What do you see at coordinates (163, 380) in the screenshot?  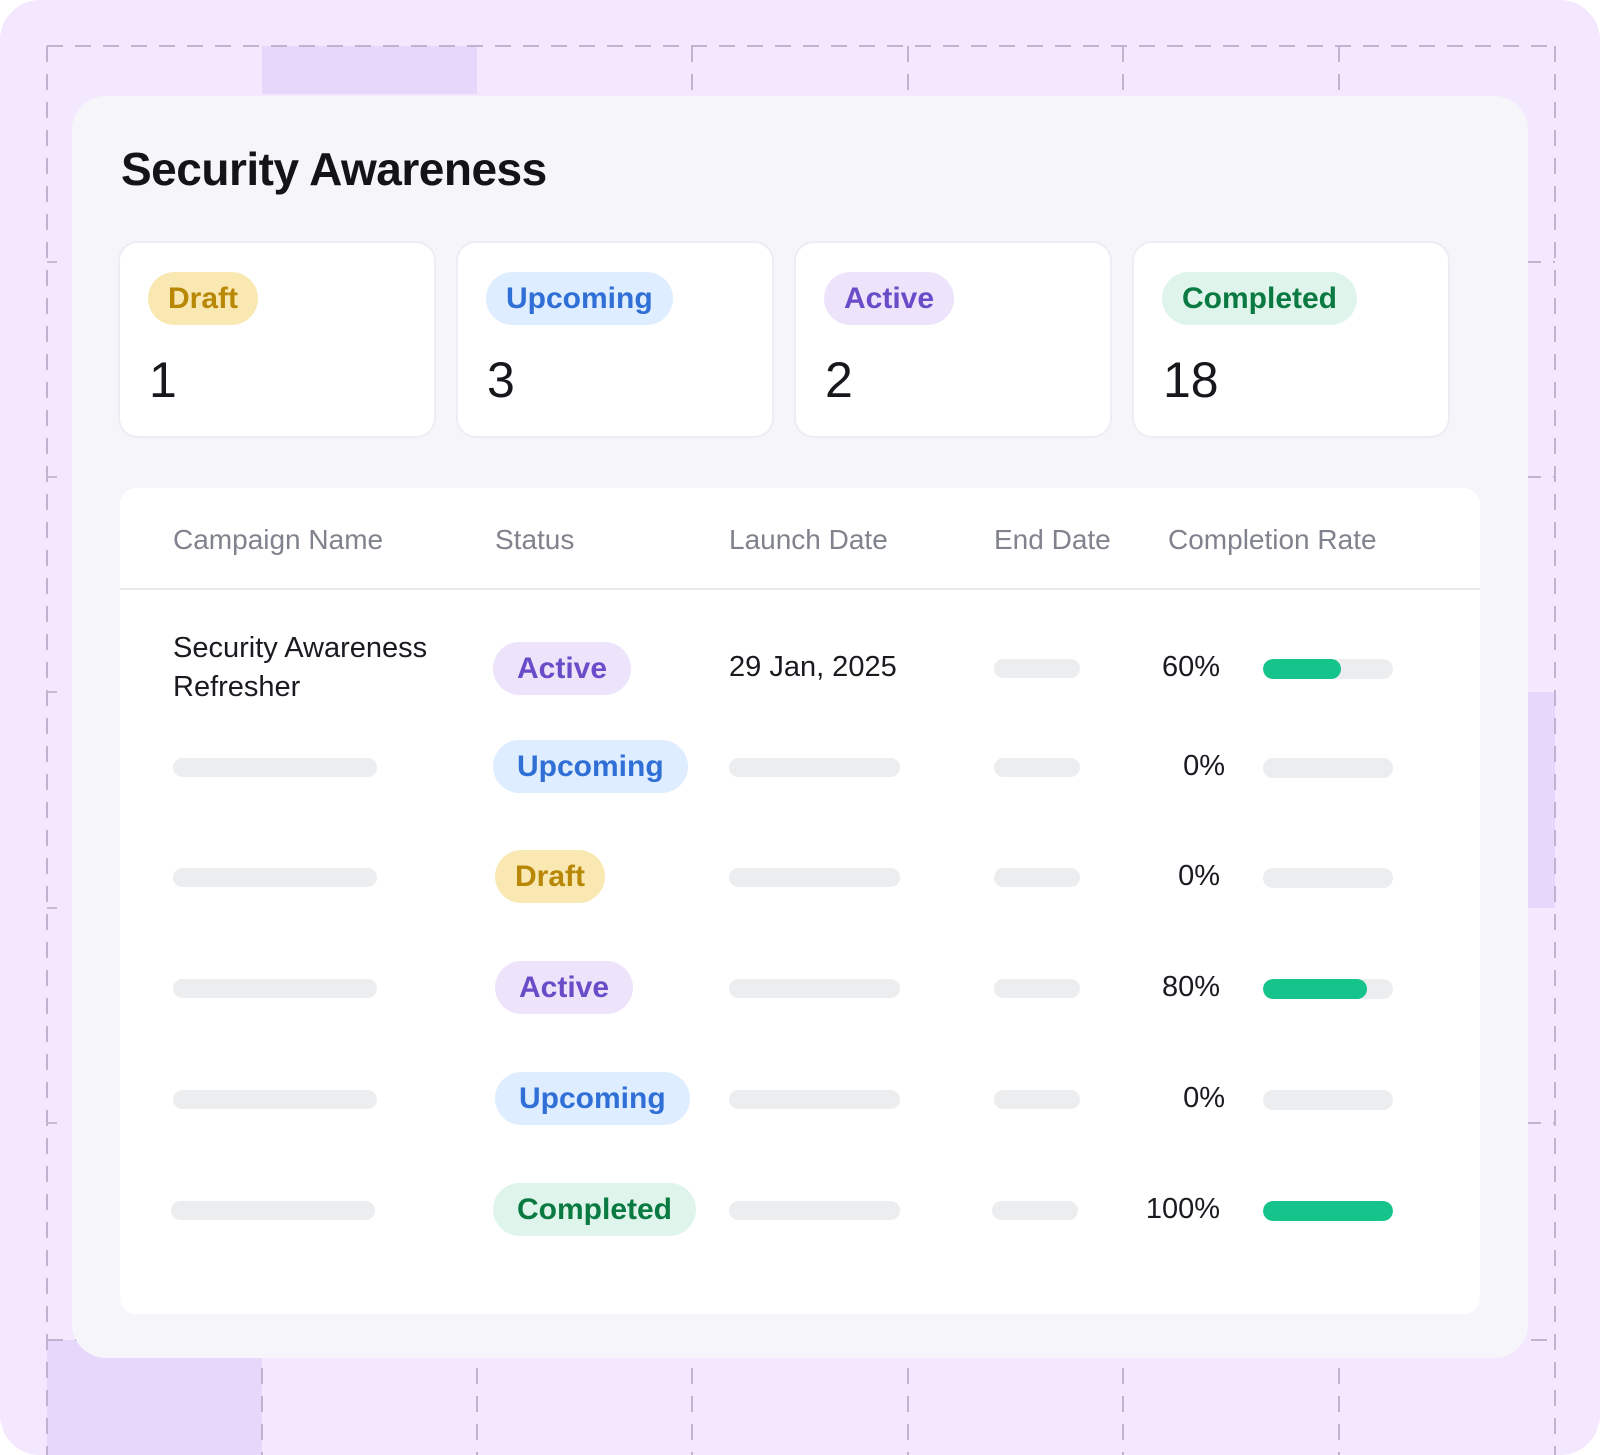 I see `stat-count: 1` at bounding box center [163, 380].